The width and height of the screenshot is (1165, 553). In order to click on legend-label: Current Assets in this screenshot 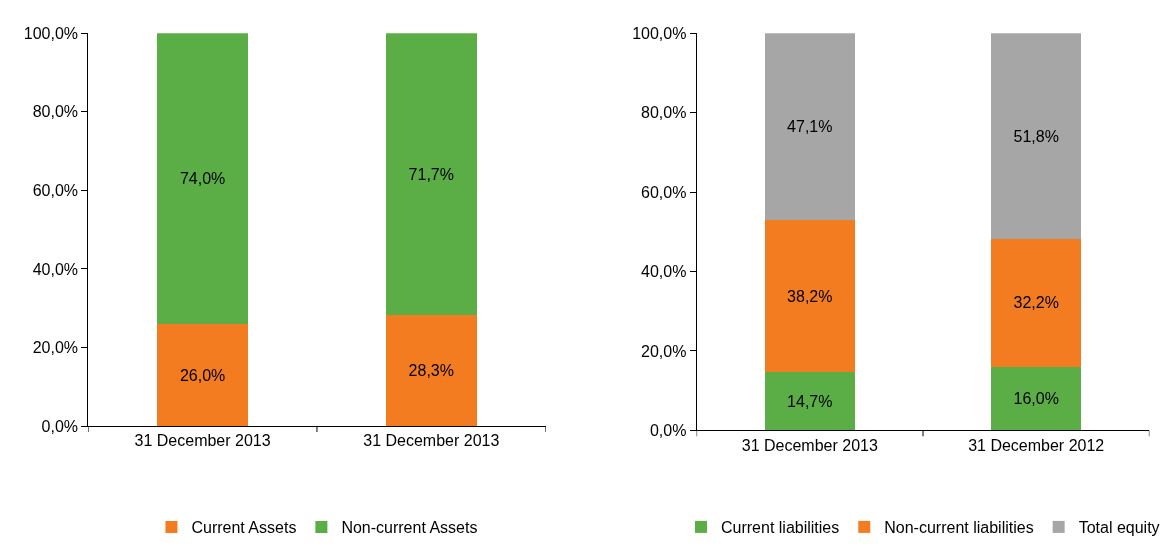, I will do `click(244, 528)`.